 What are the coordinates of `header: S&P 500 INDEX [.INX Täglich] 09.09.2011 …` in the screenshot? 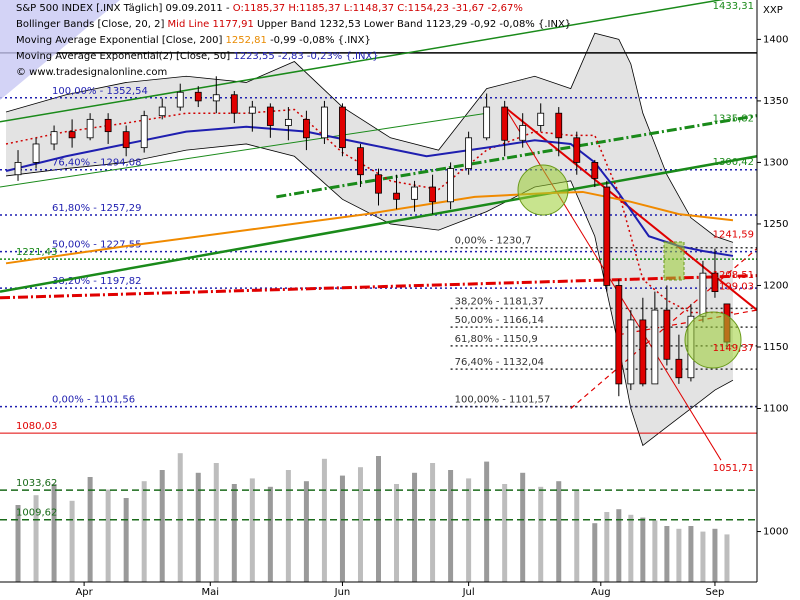 It's located at (293, 40).